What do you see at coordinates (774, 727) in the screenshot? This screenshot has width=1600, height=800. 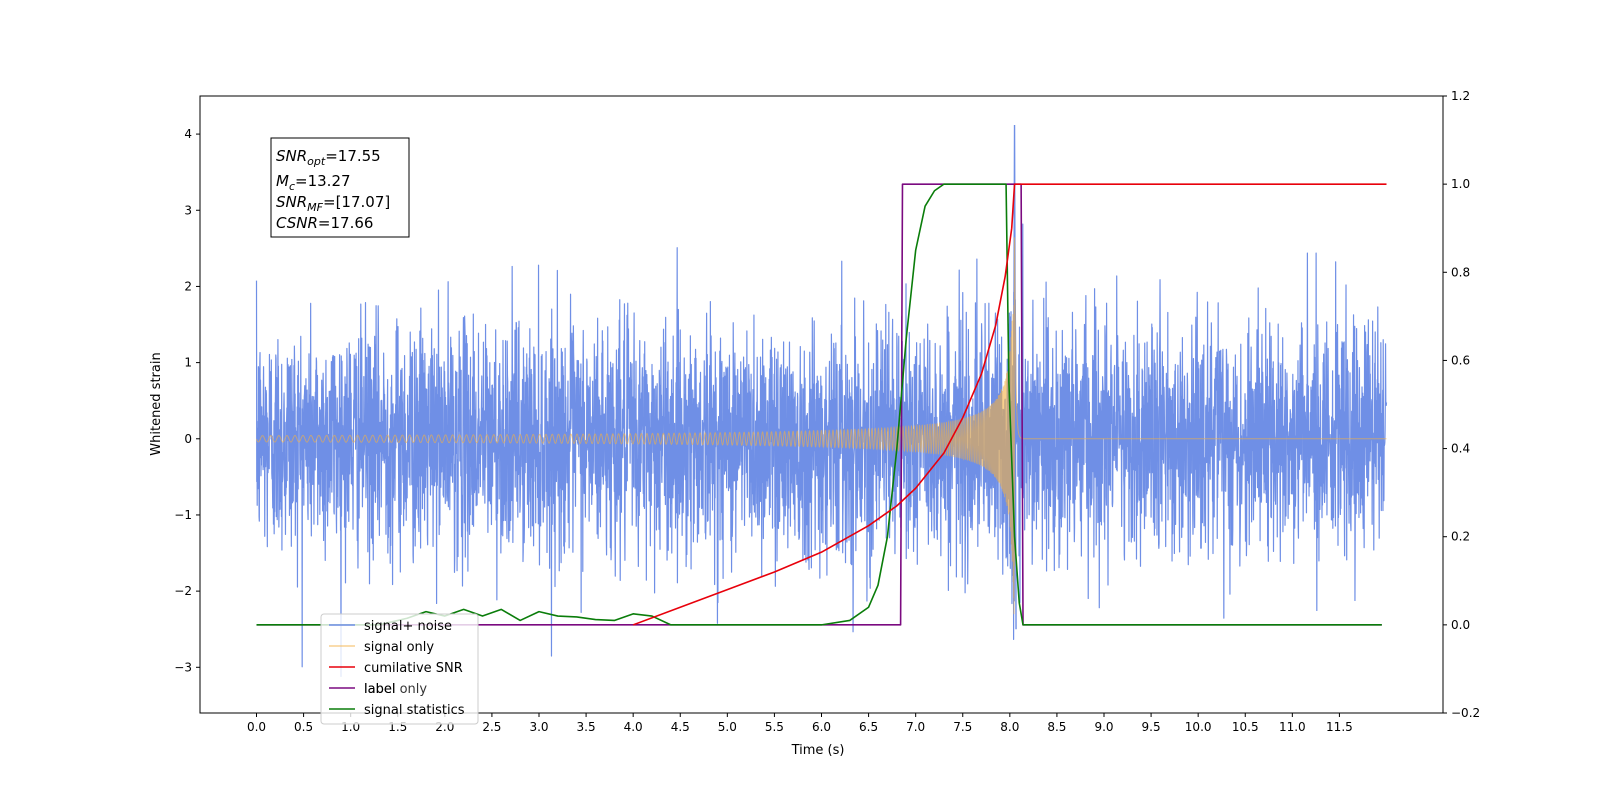 I see `x-tick-label: 5.5` at bounding box center [774, 727].